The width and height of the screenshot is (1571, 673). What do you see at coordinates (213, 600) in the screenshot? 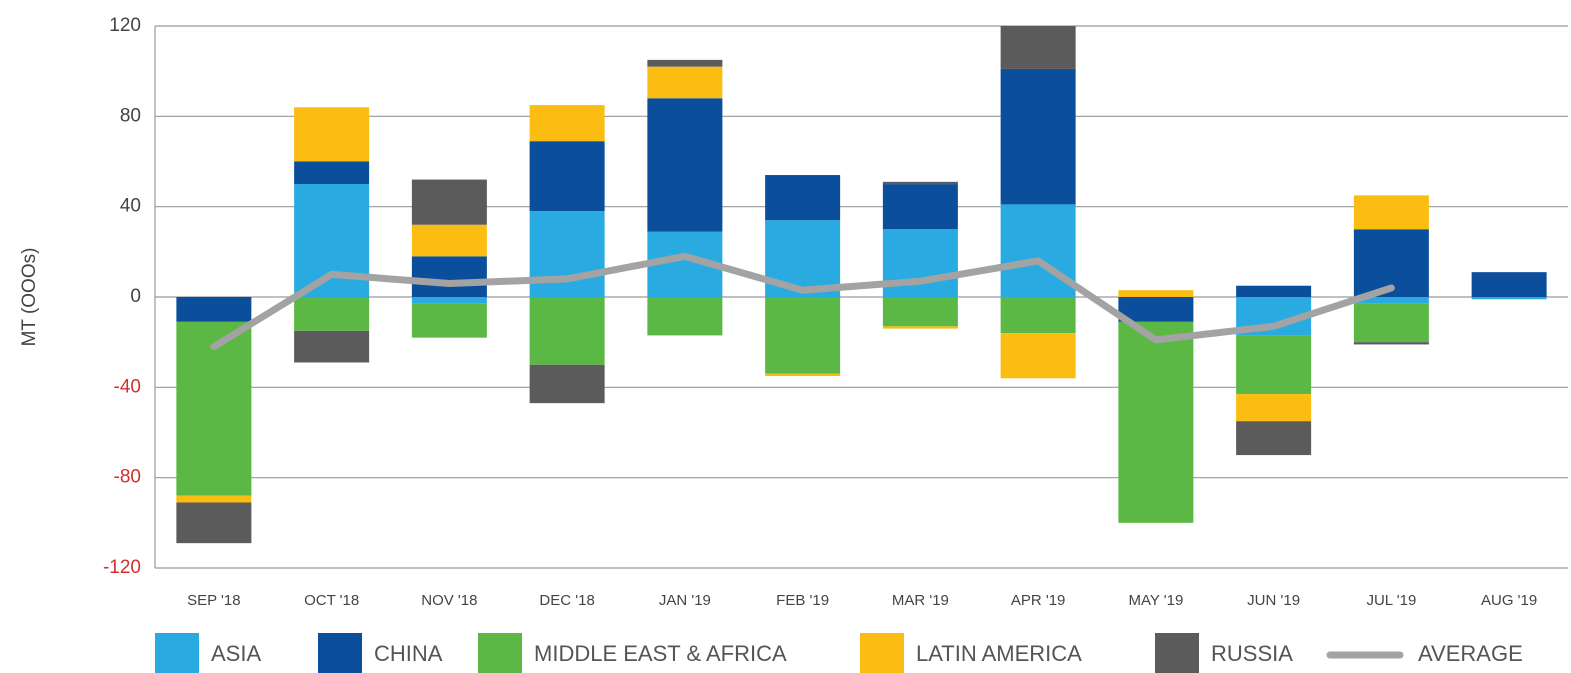
I see `x-tick-label: SEP '18` at bounding box center [213, 600].